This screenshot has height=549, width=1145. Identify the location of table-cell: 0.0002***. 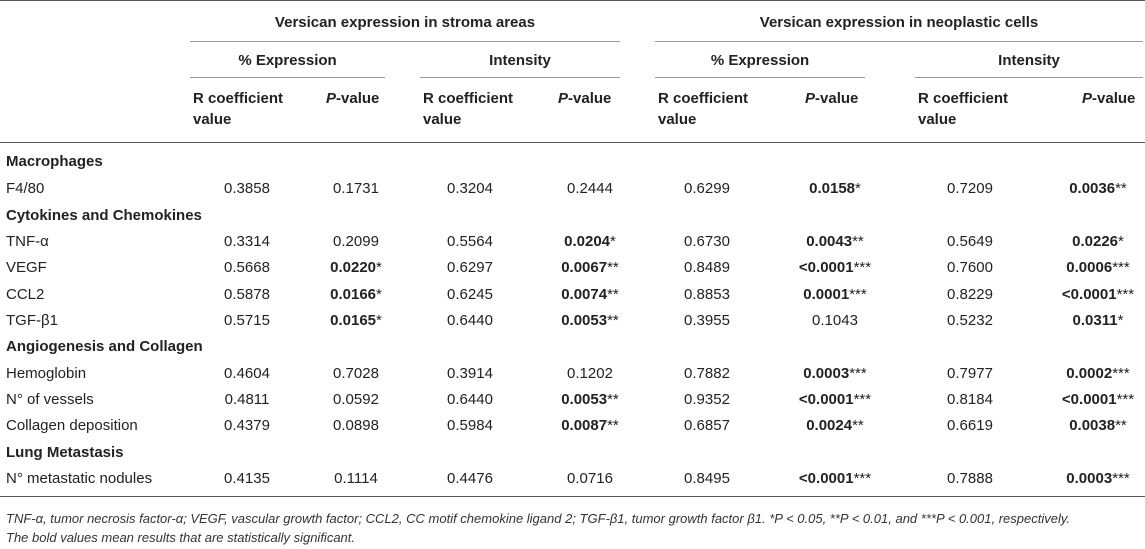
(1098, 373).